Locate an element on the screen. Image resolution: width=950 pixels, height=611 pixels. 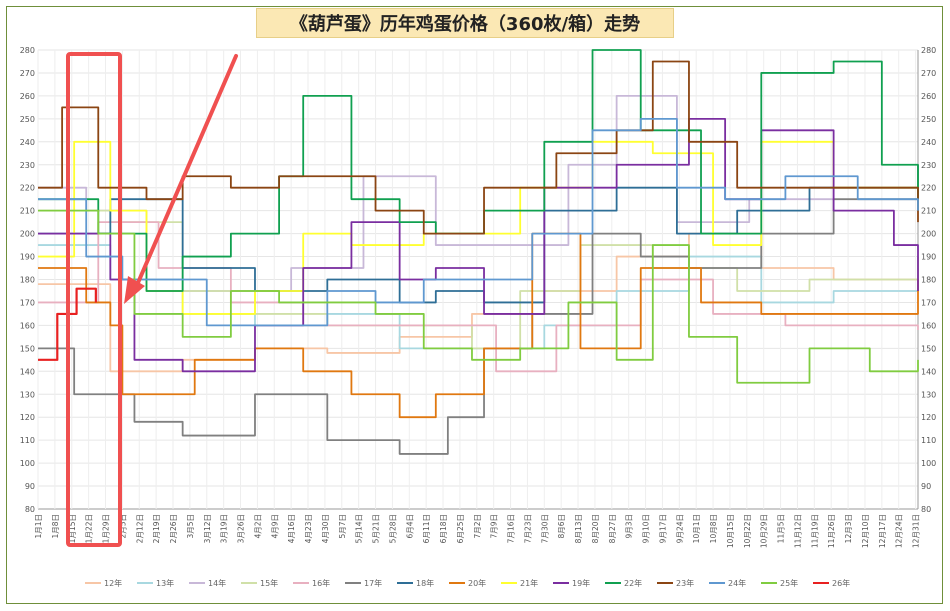
y-tick-label-right: 160 is located at coordinates (928, 325).